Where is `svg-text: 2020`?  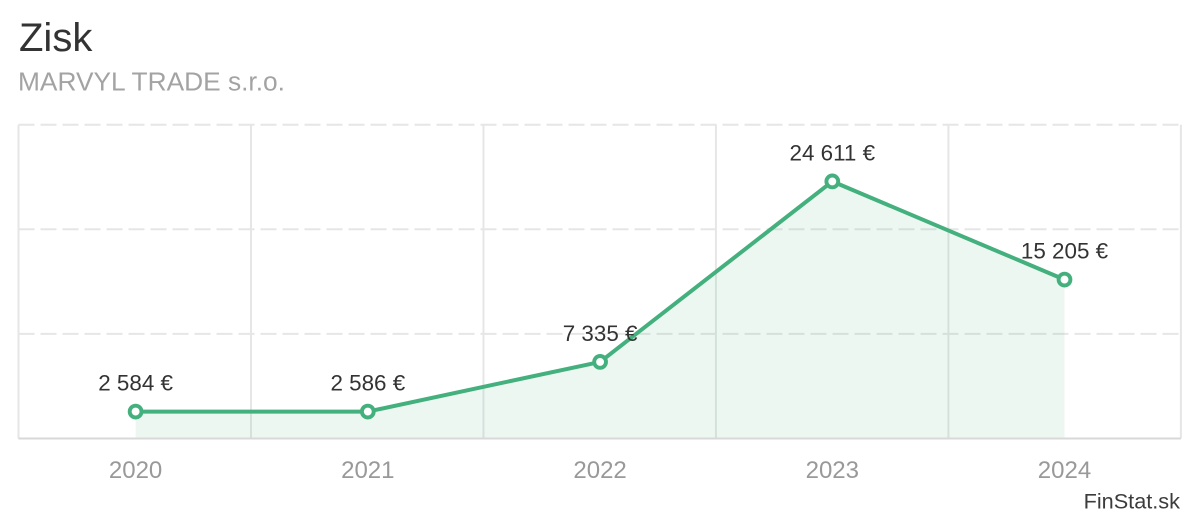
svg-text: 2020 is located at coordinates (135, 470).